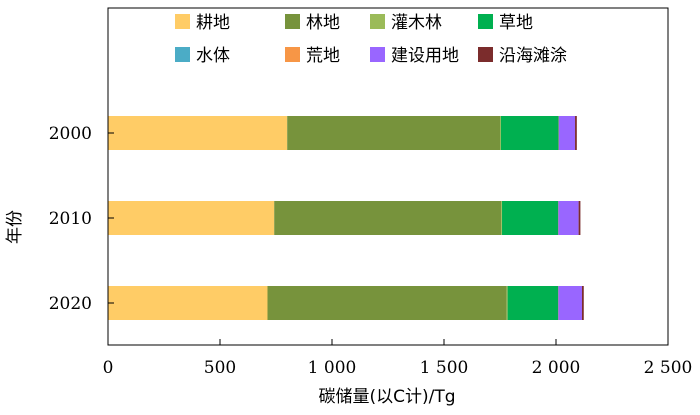 The height and width of the screenshot is (415, 700). What do you see at coordinates (425, 56) in the screenshot?
I see `legend-label-6: 建设用地` at bounding box center [425, 56].